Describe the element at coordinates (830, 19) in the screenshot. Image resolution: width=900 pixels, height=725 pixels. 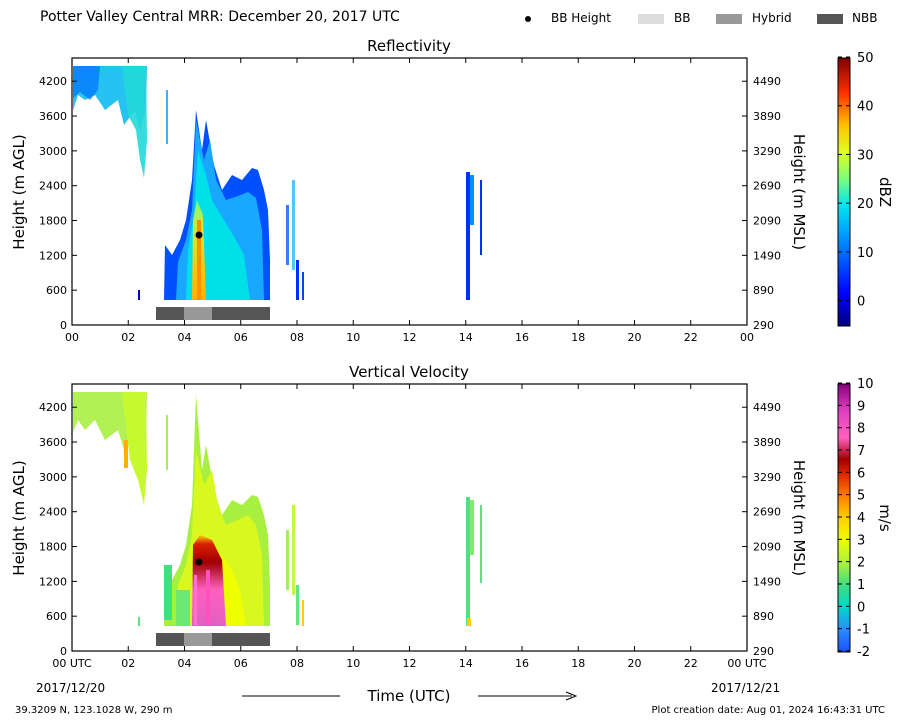
I see `nbb-legend-swatch` at that location.